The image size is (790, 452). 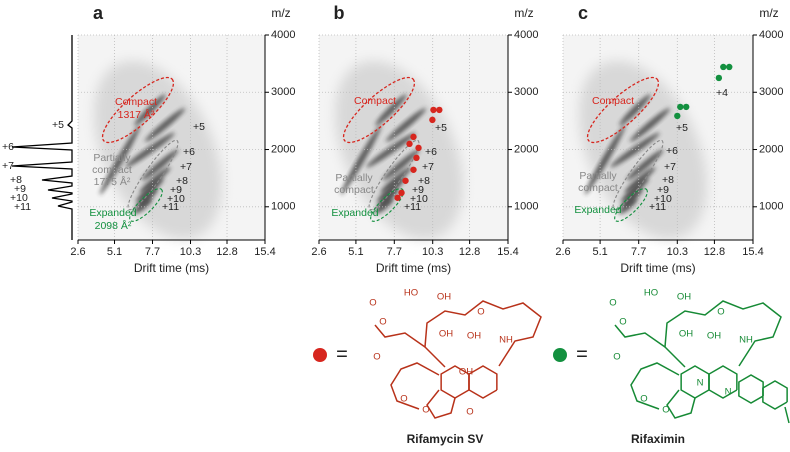 What do you see at coordinates (136, 114) in the screenshot?
I see `annotation: 1317 Å²` at bounding box center [136, 114].